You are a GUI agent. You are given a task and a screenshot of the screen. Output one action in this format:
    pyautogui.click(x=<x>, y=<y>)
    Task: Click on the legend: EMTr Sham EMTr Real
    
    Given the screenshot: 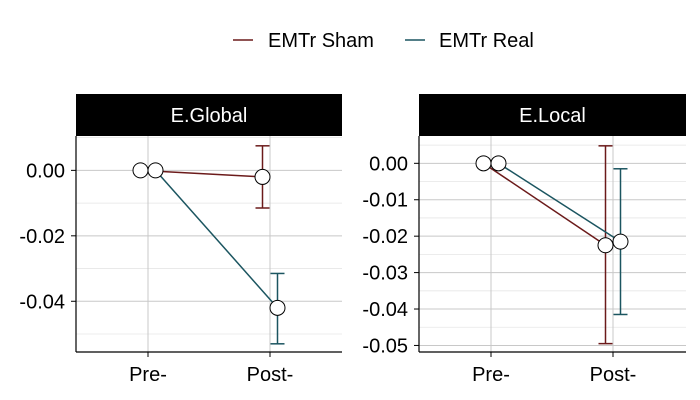 What is the action you would take?
    pyautogui.click(x=383, y=41)
    